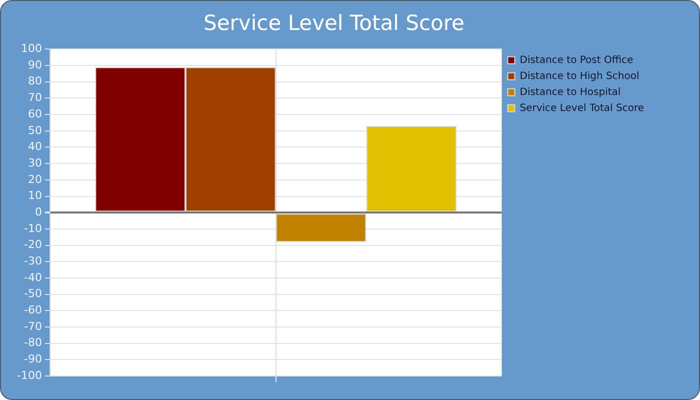 This screenshot has width=700, height=400. What do you see at coordinates (29, 375) in the screenshot?
I see `y-tick-label: -100` at bounding box center [29, 375].